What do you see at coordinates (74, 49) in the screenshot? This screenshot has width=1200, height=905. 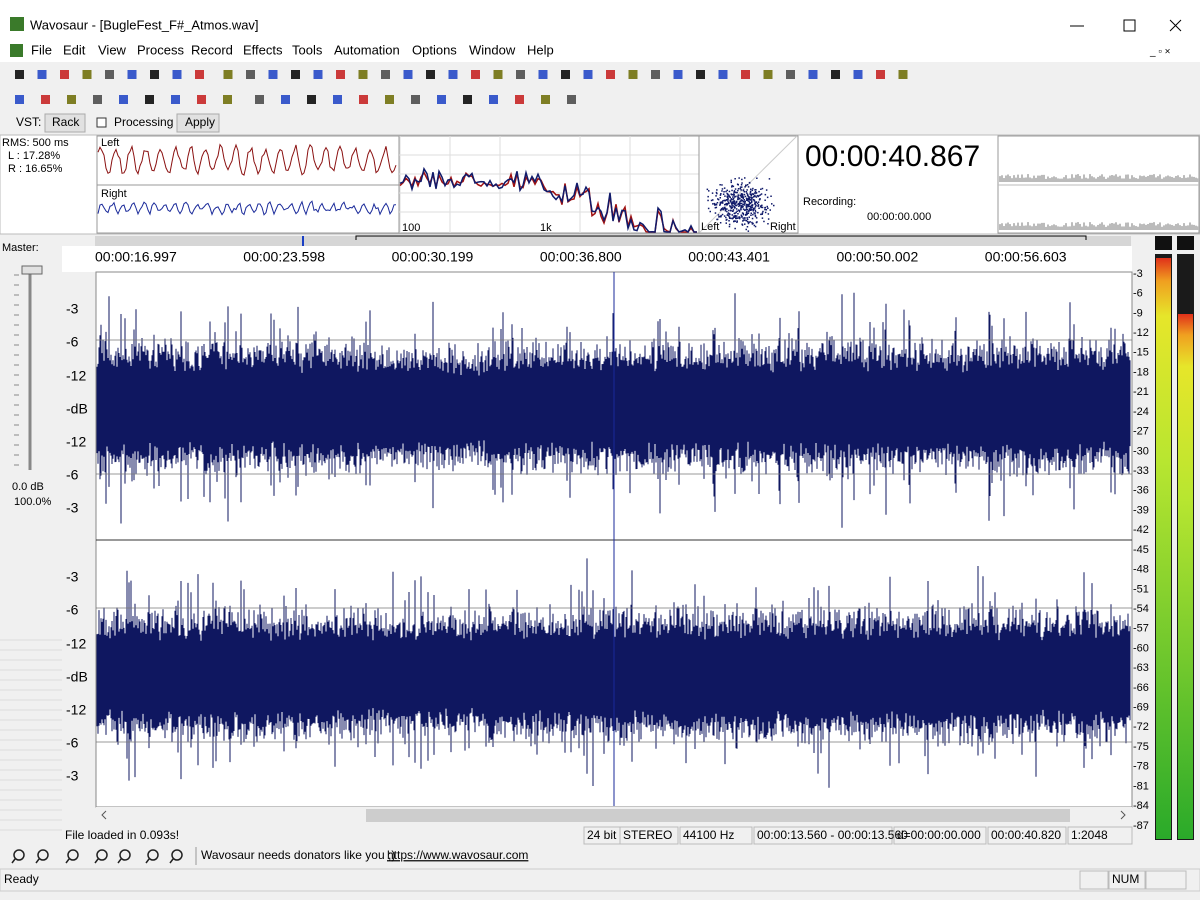 I see `menu-item: Edit` at bounding box center [74, 49].